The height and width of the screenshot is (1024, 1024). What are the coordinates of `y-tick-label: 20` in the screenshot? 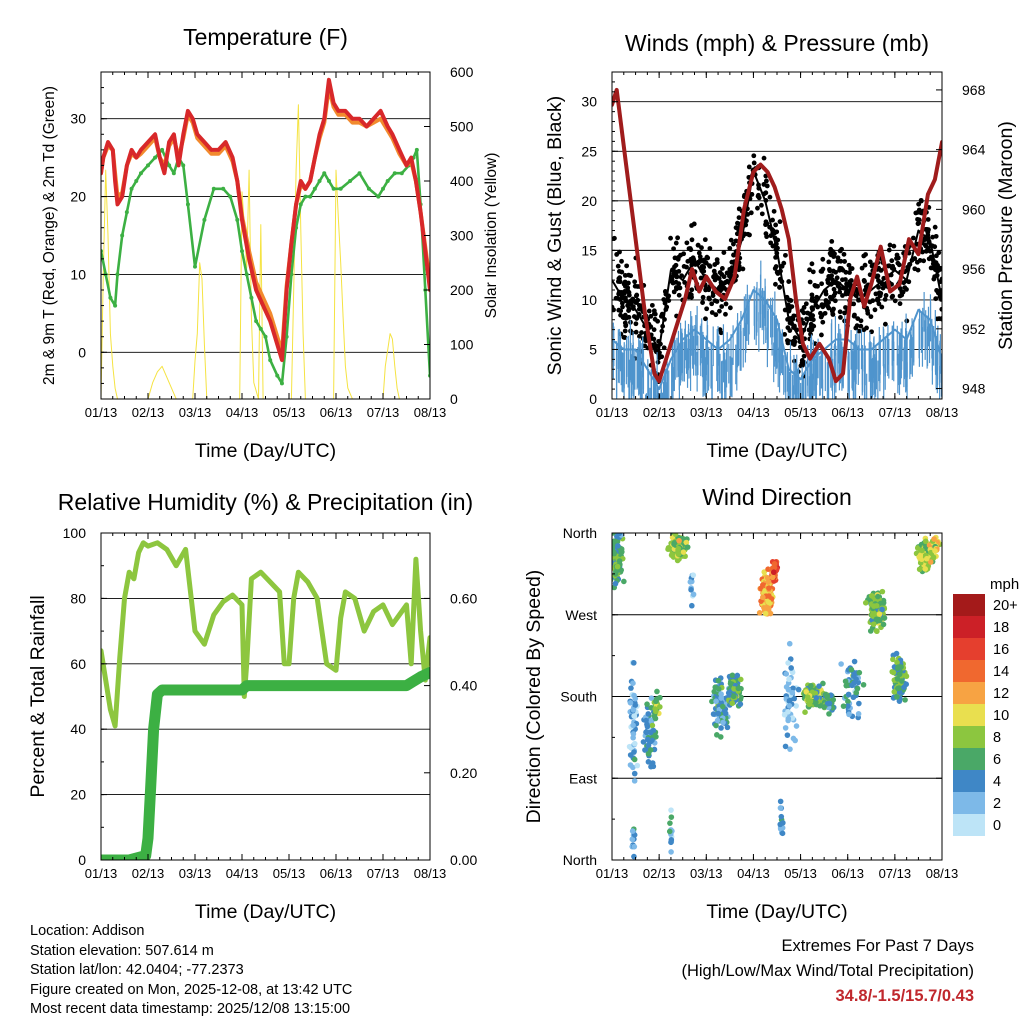 It's located at (78, 795).